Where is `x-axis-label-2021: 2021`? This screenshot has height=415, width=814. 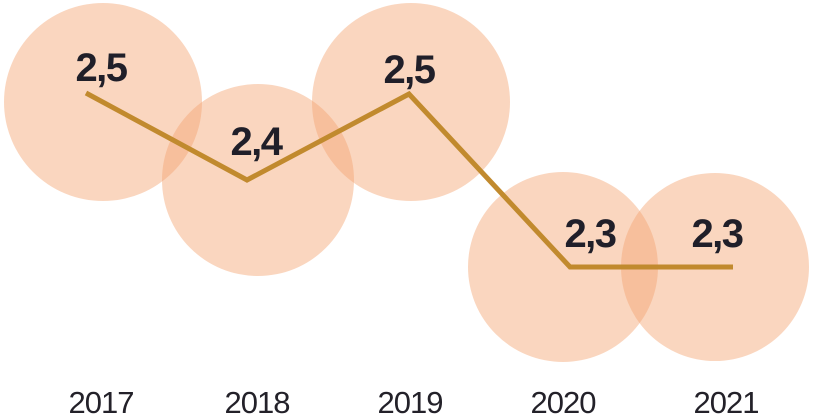 x-axis-label-2021: 2021 is located at coordinates (726, 400).